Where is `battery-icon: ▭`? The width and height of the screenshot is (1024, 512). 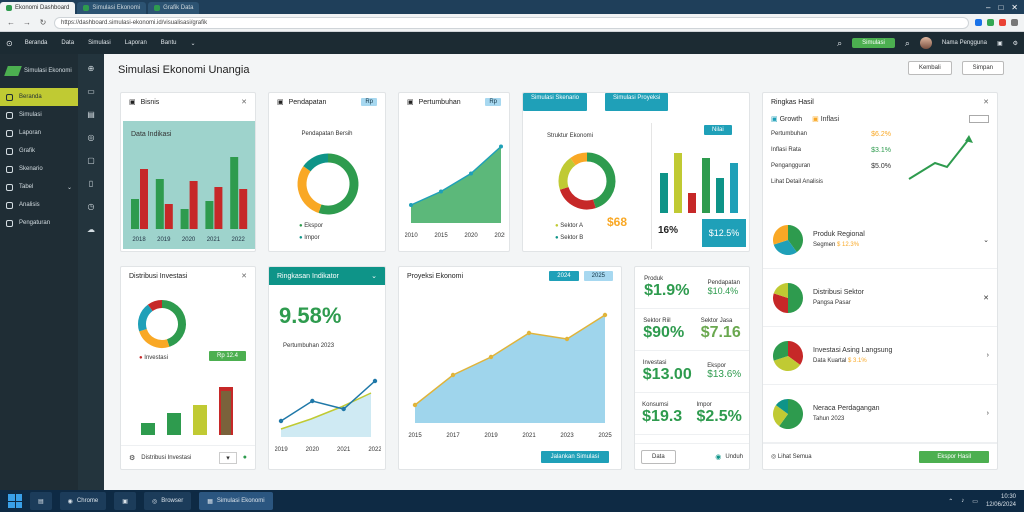
battery-icon: ▭ is located at coordinates (975, 501).